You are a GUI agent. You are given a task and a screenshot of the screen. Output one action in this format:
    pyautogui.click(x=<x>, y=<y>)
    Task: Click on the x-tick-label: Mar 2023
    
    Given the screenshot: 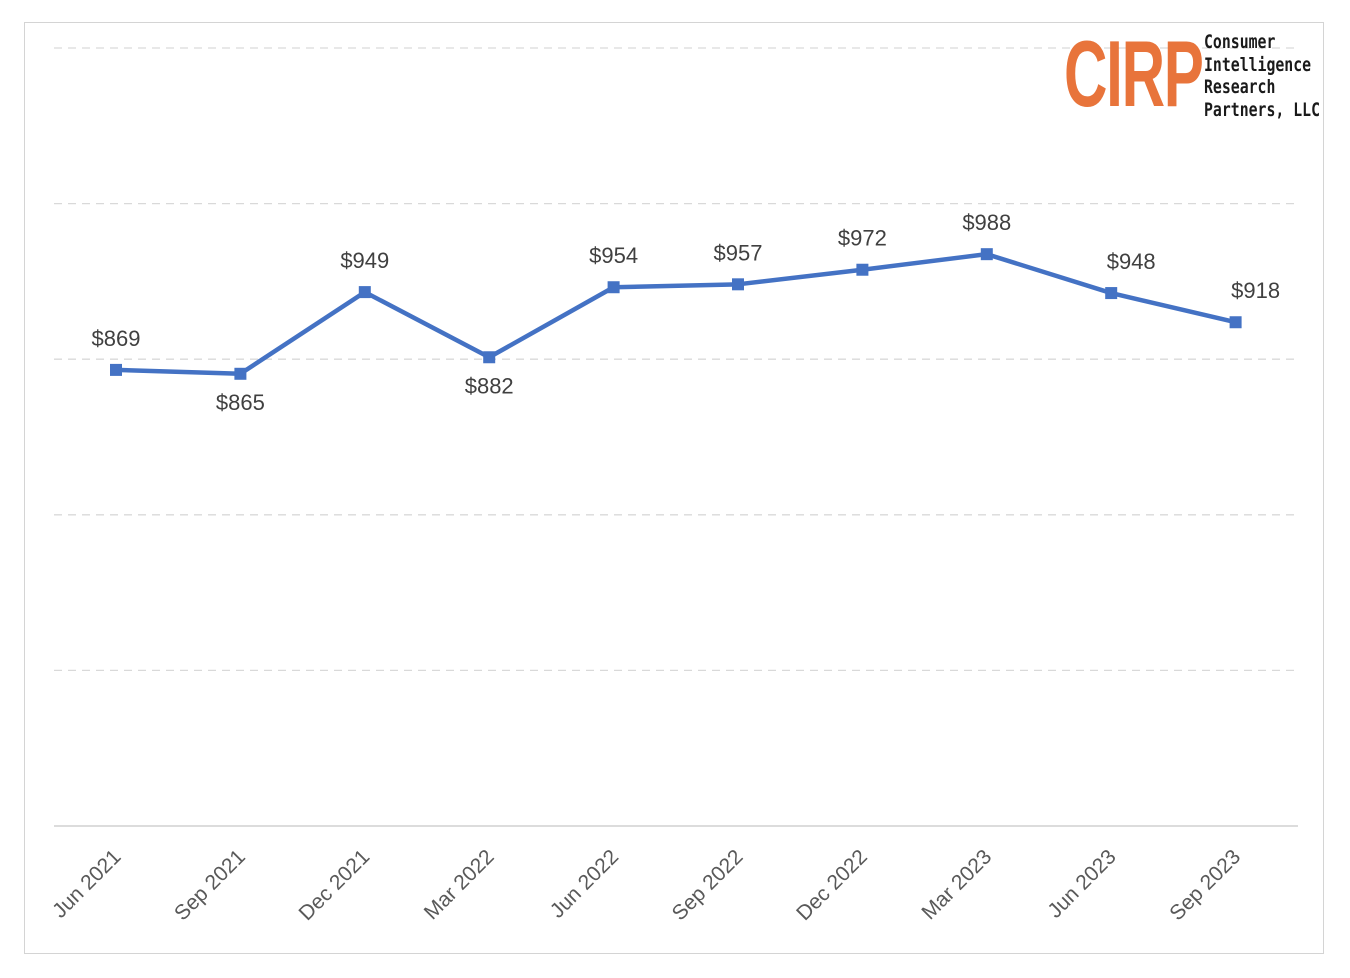 What is the action you would take?
    pyautogui.click(x=956, y=884)
    